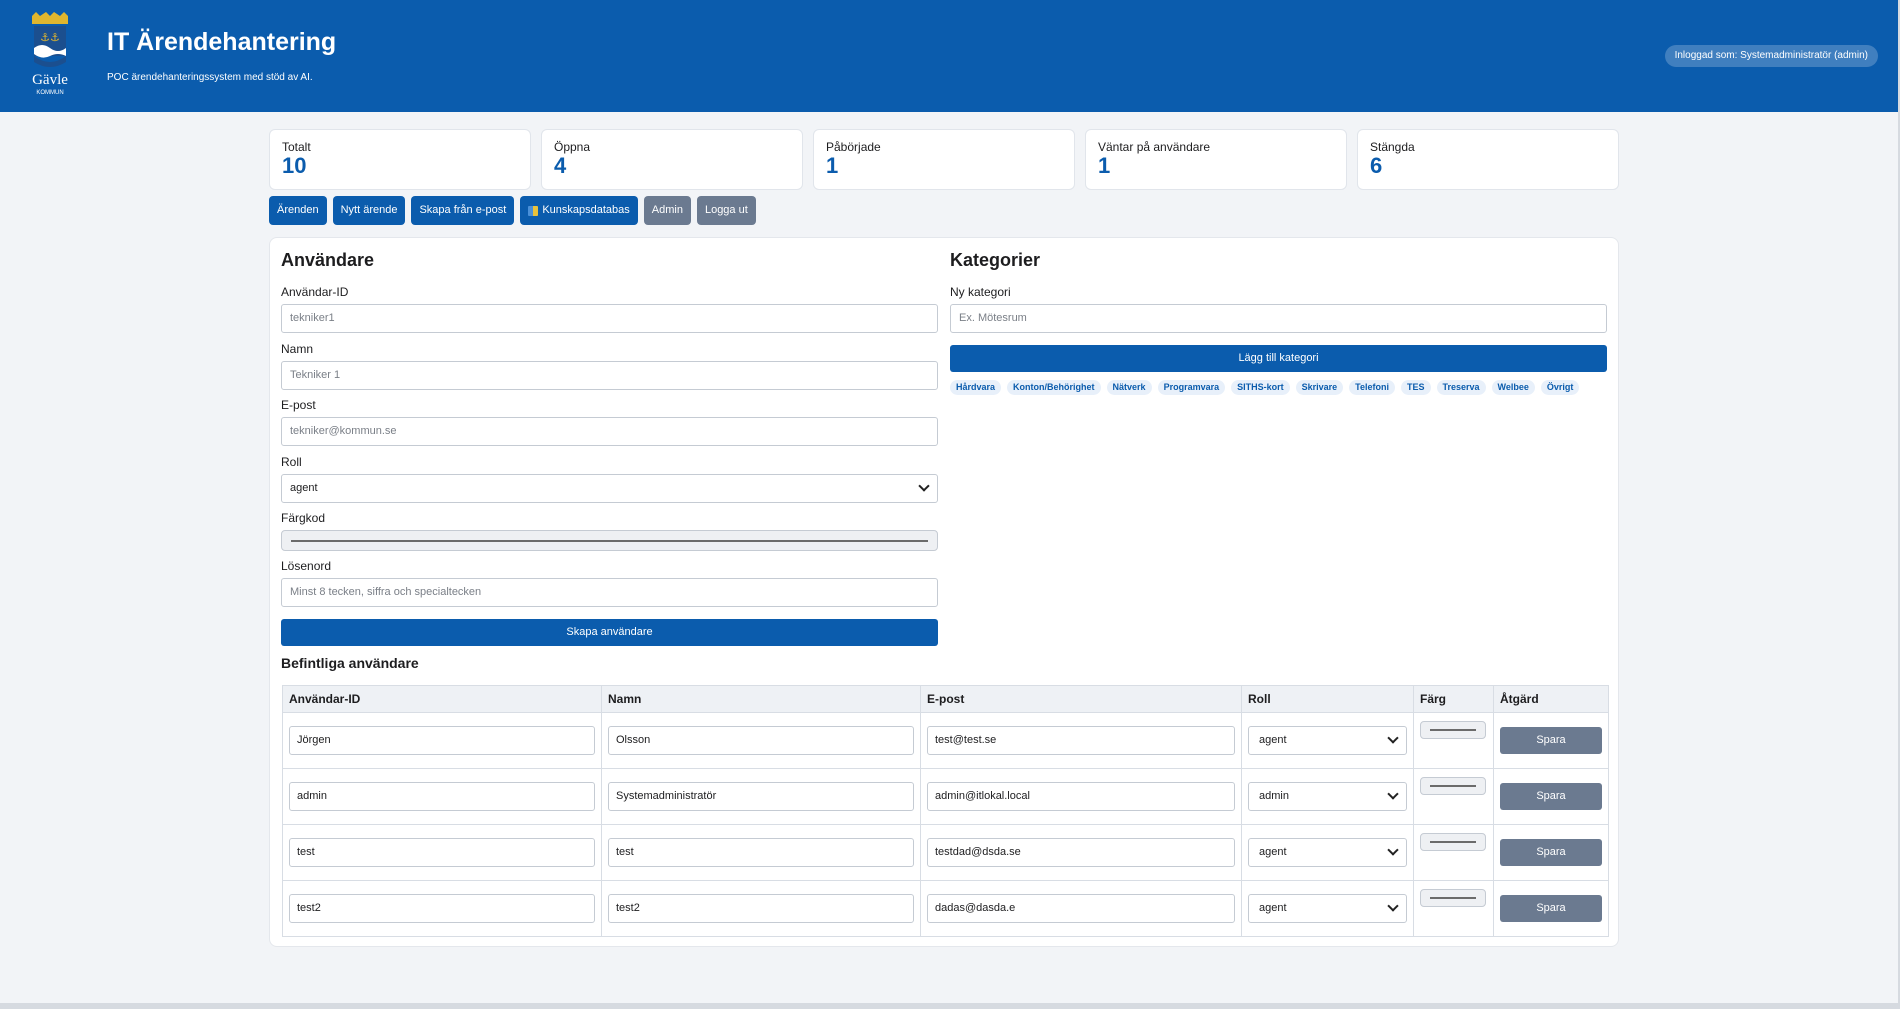 The height and width of the screenshot is (1009, 1900). I want to click on category-chip: Welbee, so click(1513, 387).